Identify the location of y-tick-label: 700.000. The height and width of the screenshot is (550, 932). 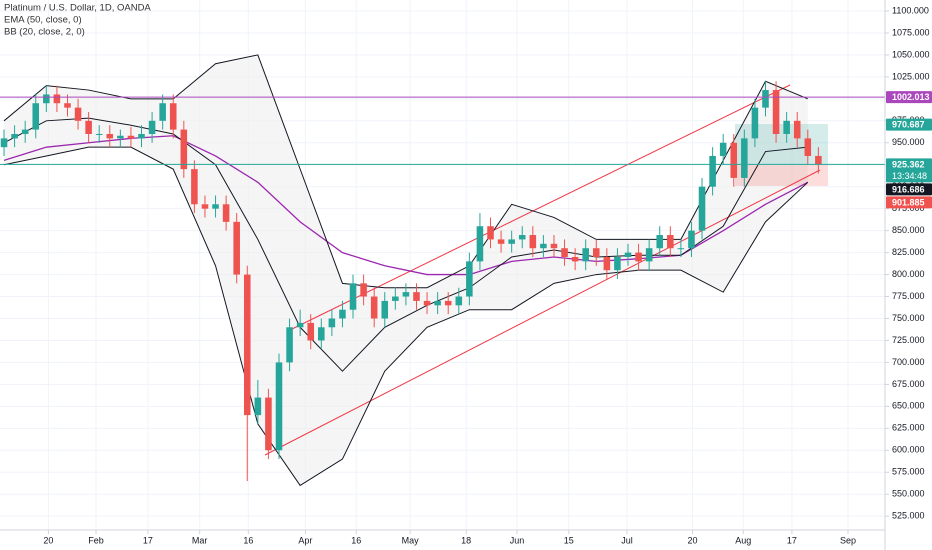
(908, 362).